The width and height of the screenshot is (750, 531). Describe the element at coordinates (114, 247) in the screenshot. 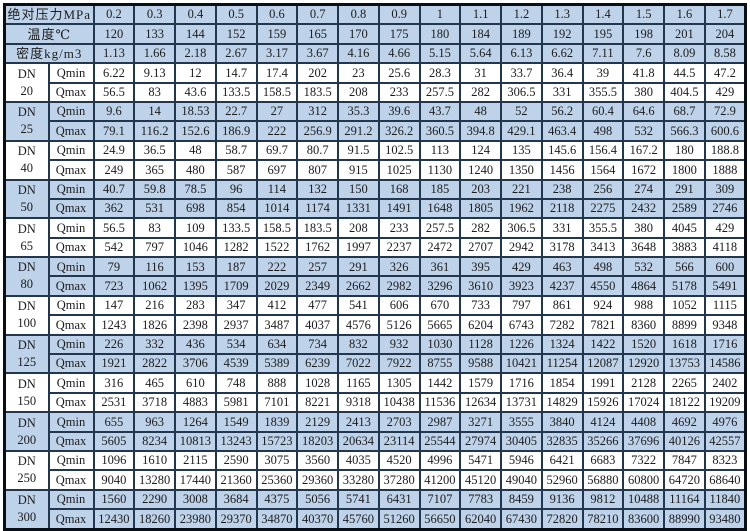

I see `qmax-cell: 542` at that location.